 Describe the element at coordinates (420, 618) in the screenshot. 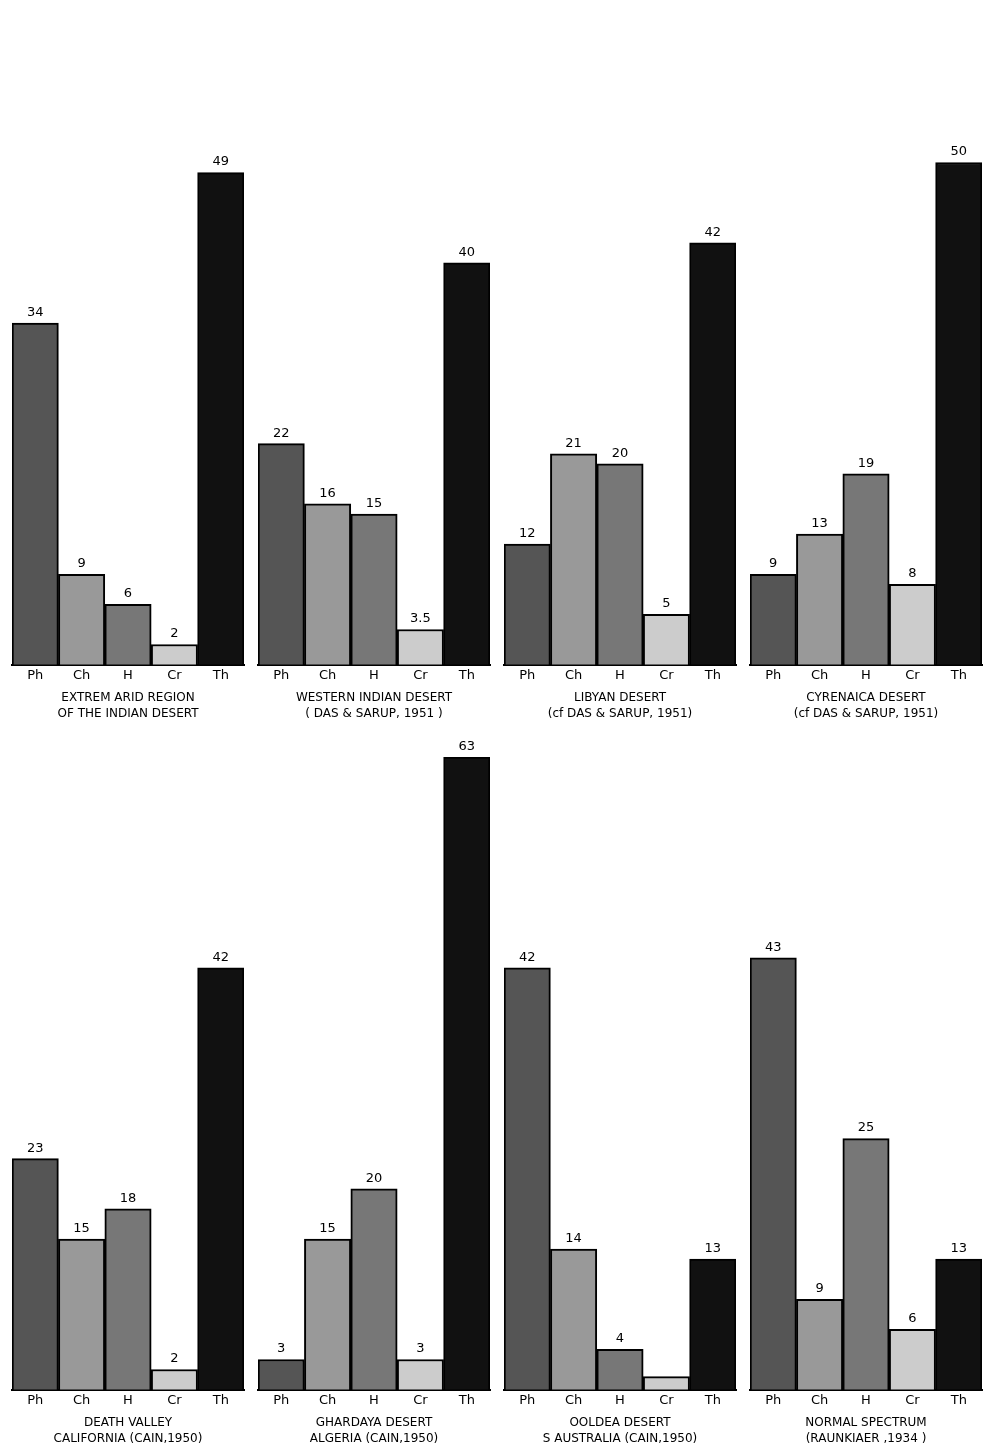

I see `data-label: 3.5` at that location.